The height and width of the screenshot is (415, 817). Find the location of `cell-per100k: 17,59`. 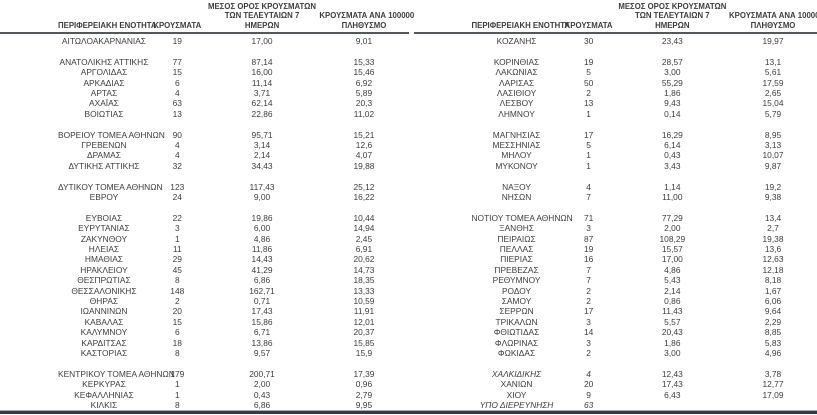

cell-per100k: 17,59 is located at coordinates (773, 82).